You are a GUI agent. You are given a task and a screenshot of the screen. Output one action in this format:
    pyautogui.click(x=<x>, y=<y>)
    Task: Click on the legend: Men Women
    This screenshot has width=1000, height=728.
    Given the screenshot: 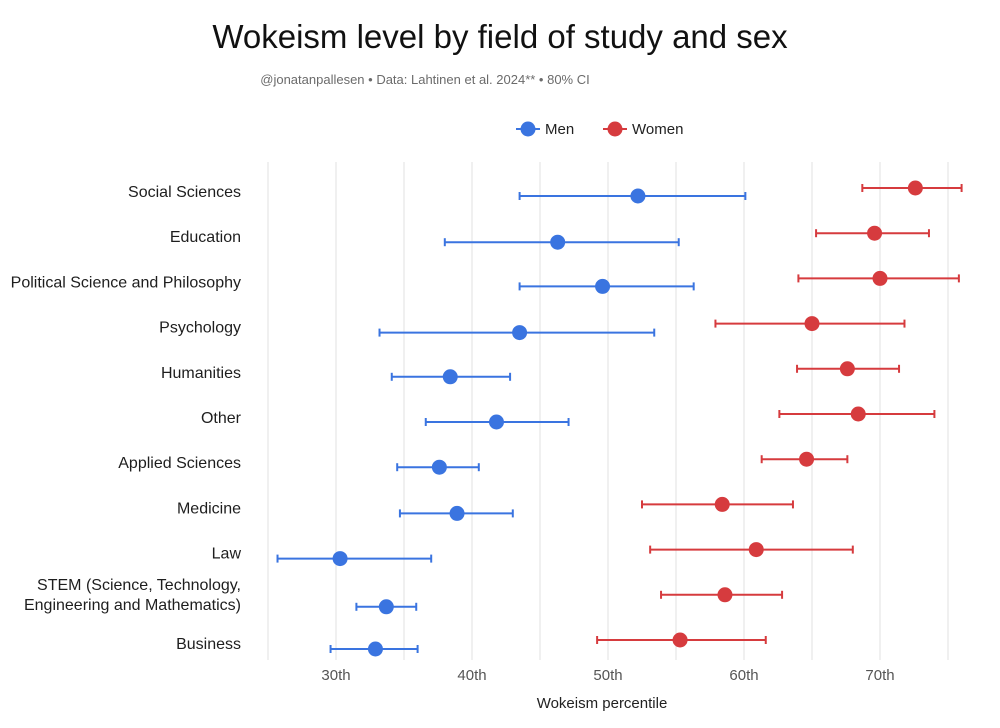 What is the action you would take?
    pyautogui.click(x=599, y=129)
    